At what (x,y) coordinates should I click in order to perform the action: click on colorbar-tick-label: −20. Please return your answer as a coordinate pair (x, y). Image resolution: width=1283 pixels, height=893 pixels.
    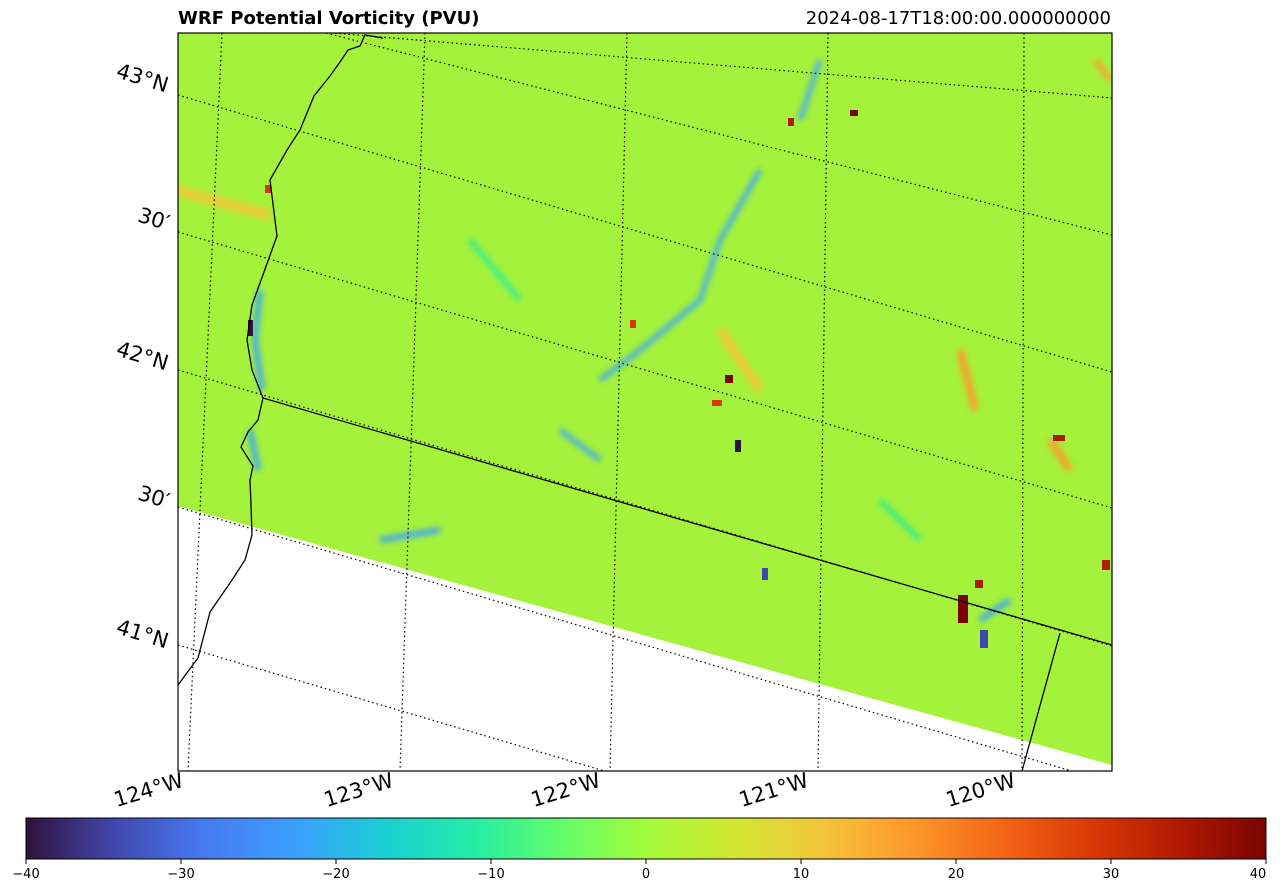
    Looking at the image, I should click on (336, 874).